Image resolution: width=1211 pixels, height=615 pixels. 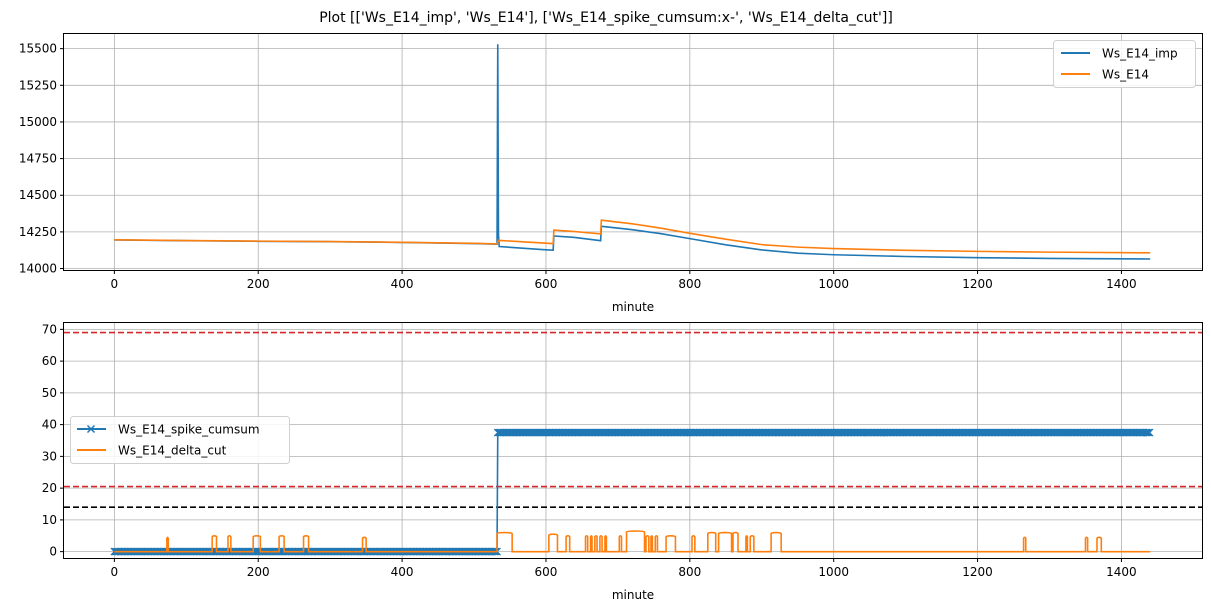 I want to click on legend-label-ws-e14-imp: Ws_E14_imp, so click(x=1140, y=54).